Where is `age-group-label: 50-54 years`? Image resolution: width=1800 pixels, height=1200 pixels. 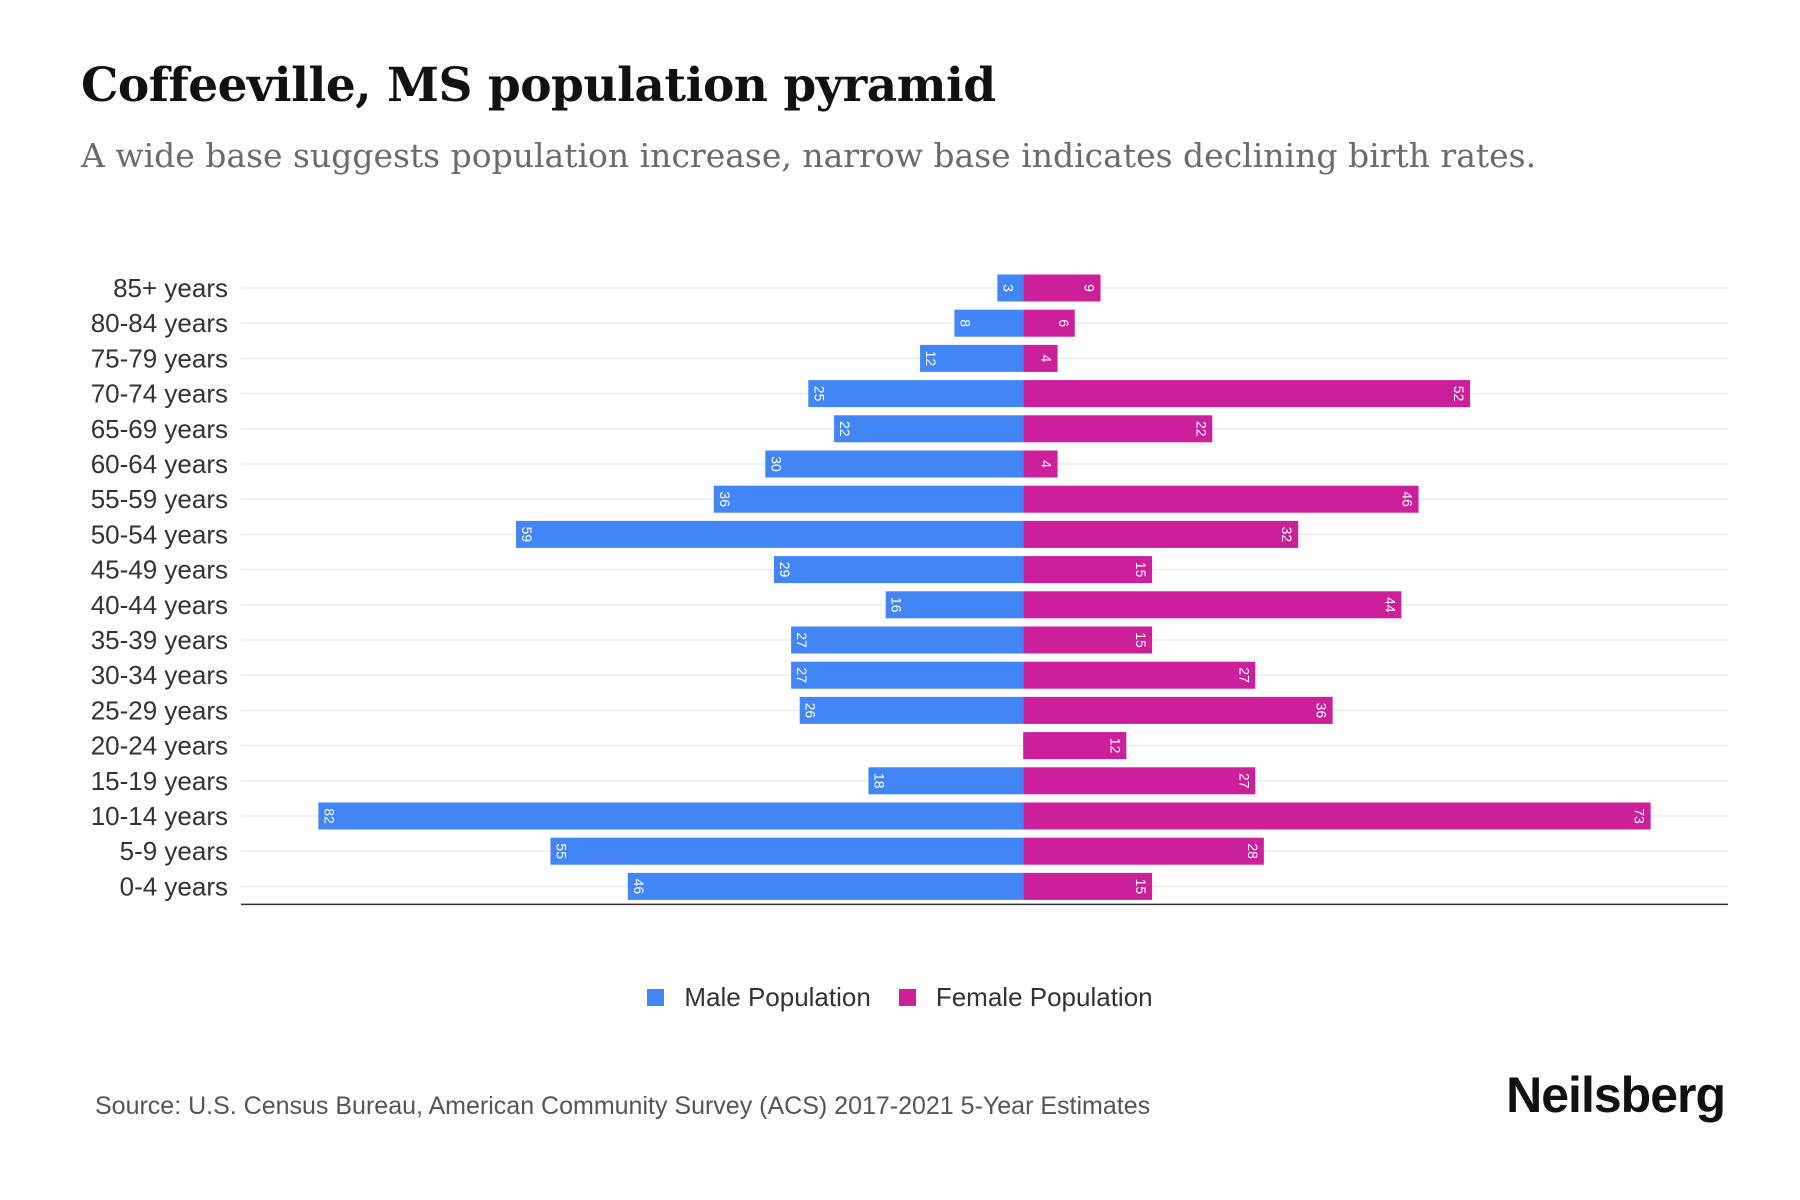 age-group-label: 50-54 years is located at coordinates (159, 534).